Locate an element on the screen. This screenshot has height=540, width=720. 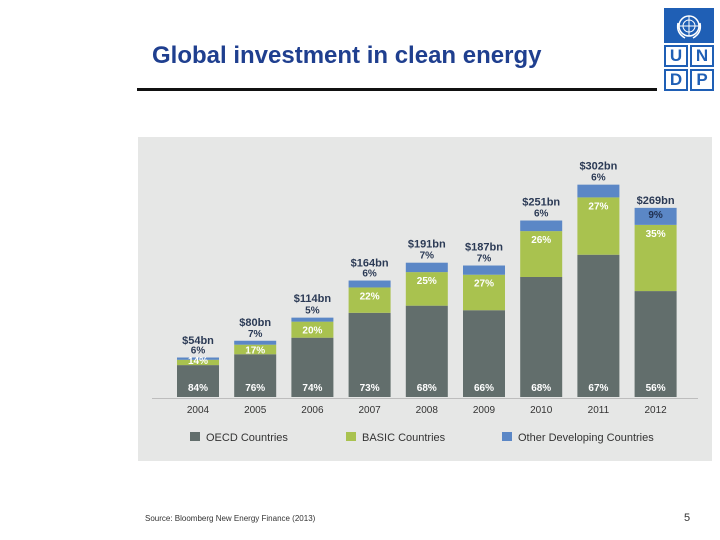
segment-label-2004-1: 14% is located at coordinates (198, 361).